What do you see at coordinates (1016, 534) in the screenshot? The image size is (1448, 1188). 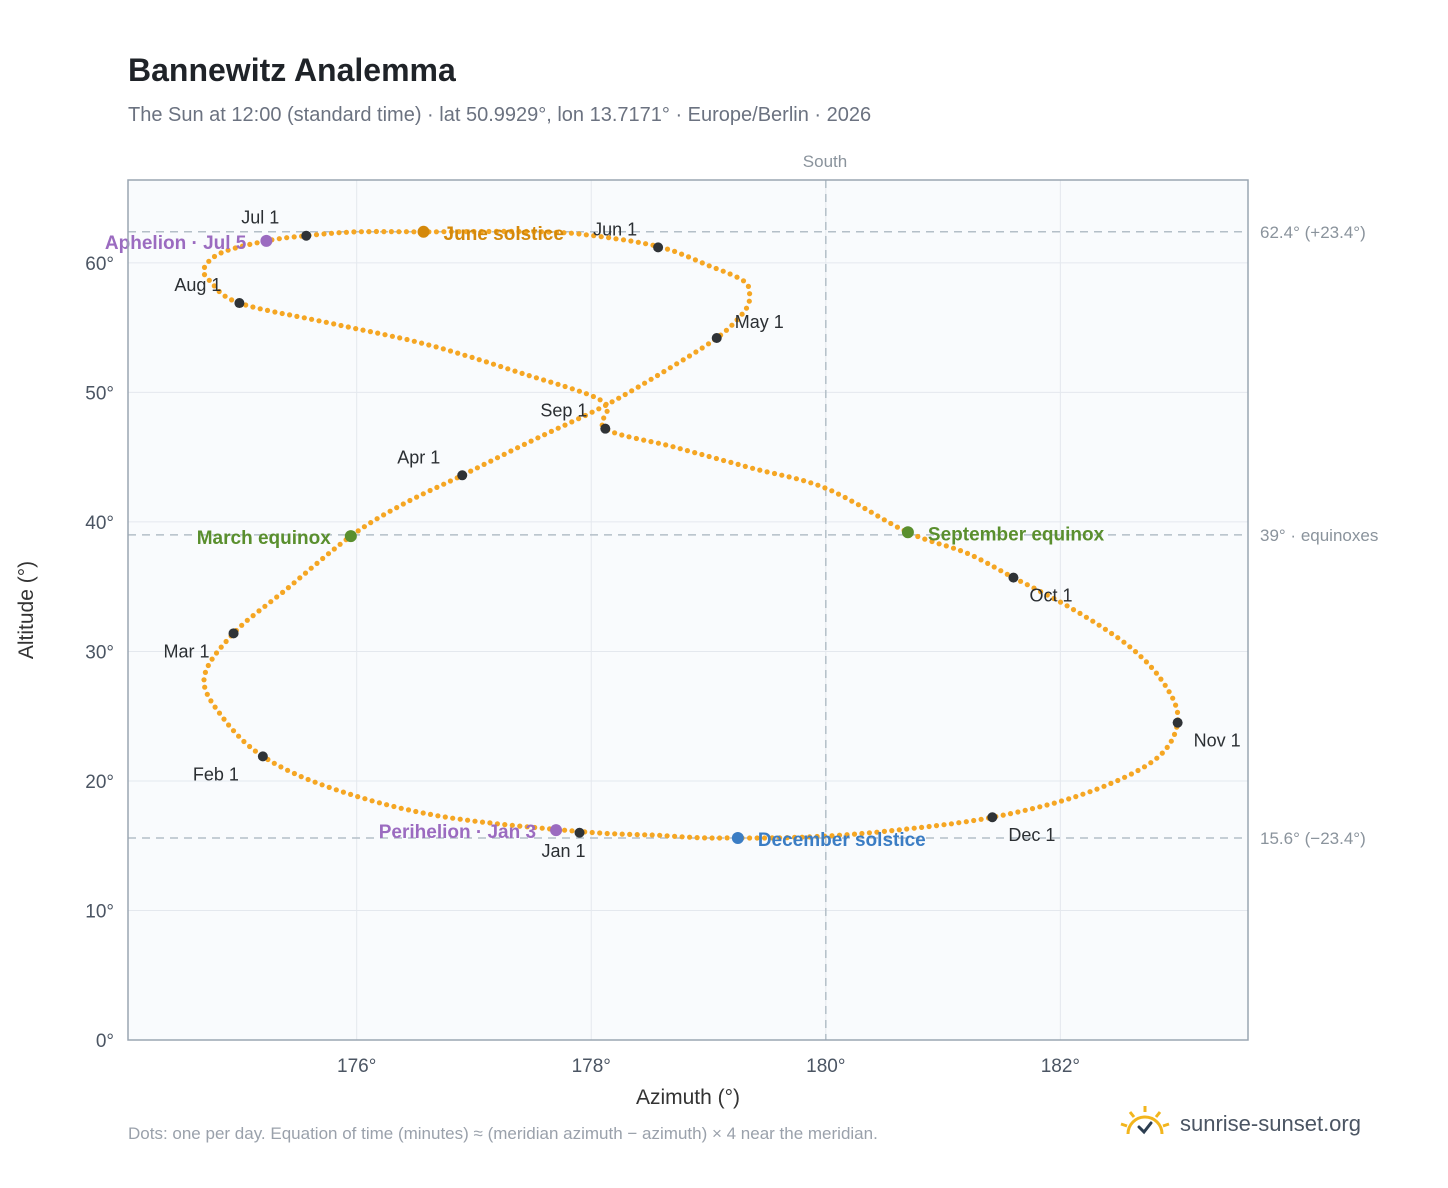 I see `event-marker-label: September equinox` at bounding box center [1016, 534].